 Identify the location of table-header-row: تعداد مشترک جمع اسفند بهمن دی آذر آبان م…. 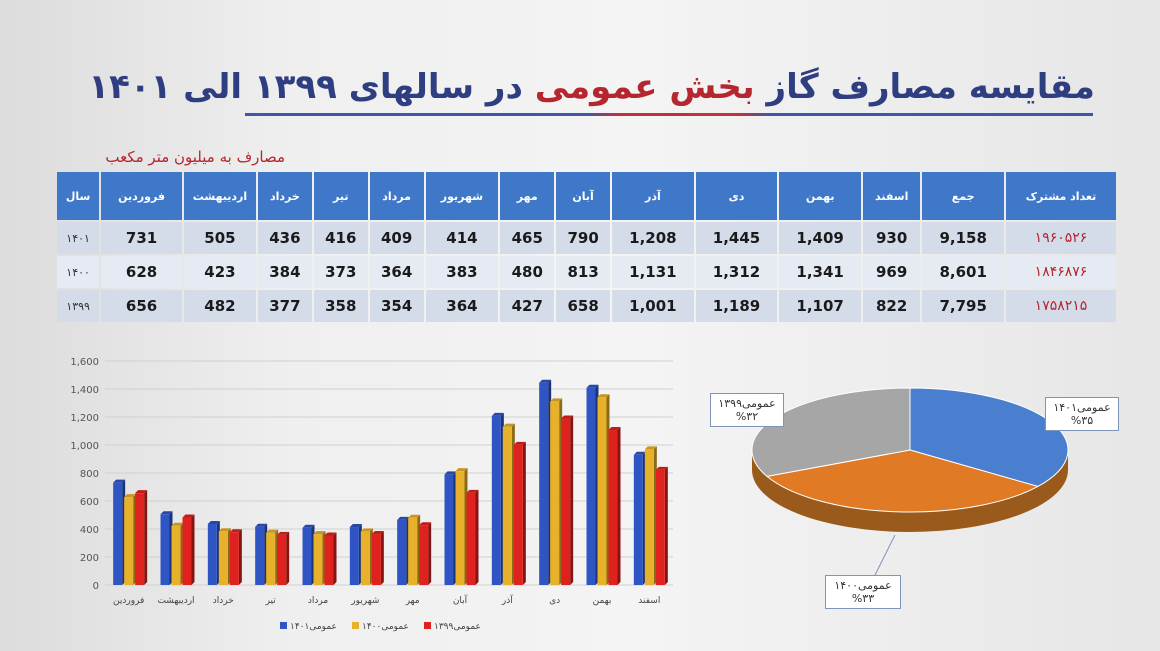
(586, 196).